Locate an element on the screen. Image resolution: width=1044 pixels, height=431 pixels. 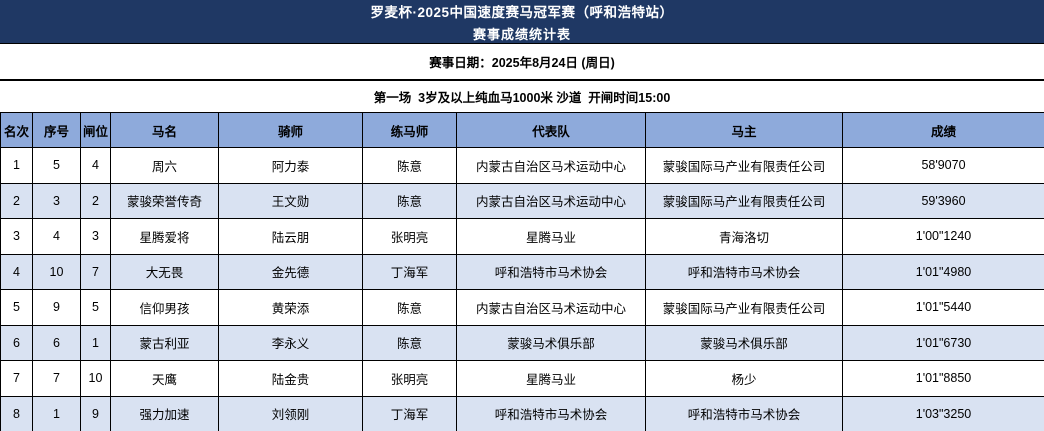
table-cell: 李永义 is located at coordinates (290, 342).